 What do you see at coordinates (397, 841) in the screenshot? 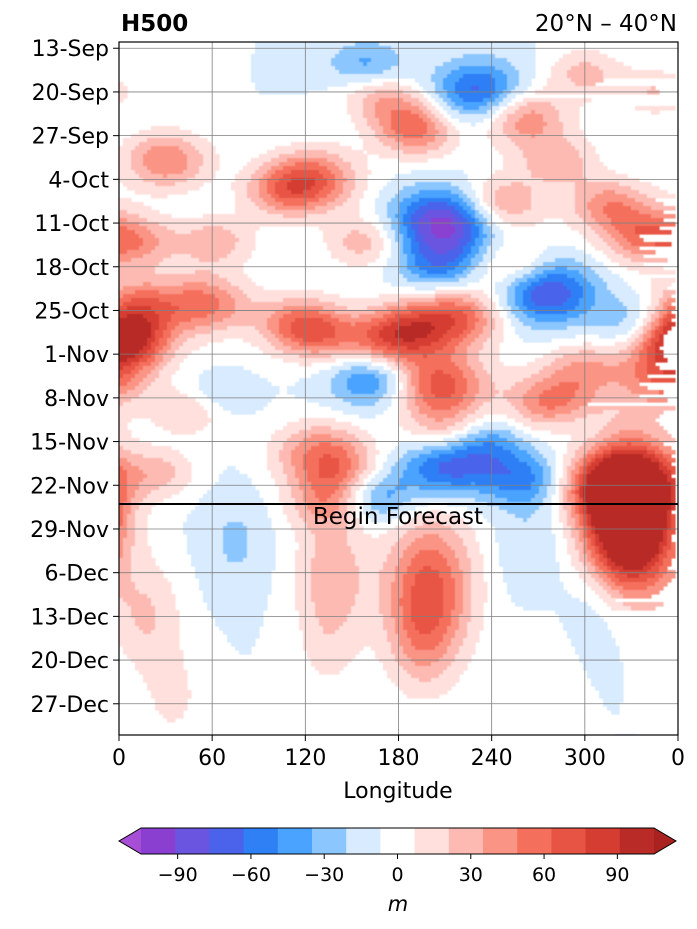
I see `colorbar-frame` at bounding box center [397, 841].